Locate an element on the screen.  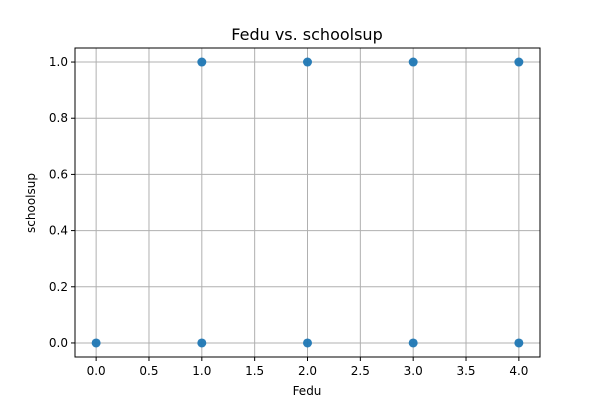
y-tick-label: 0.4 is located at coordinates (58, 231).